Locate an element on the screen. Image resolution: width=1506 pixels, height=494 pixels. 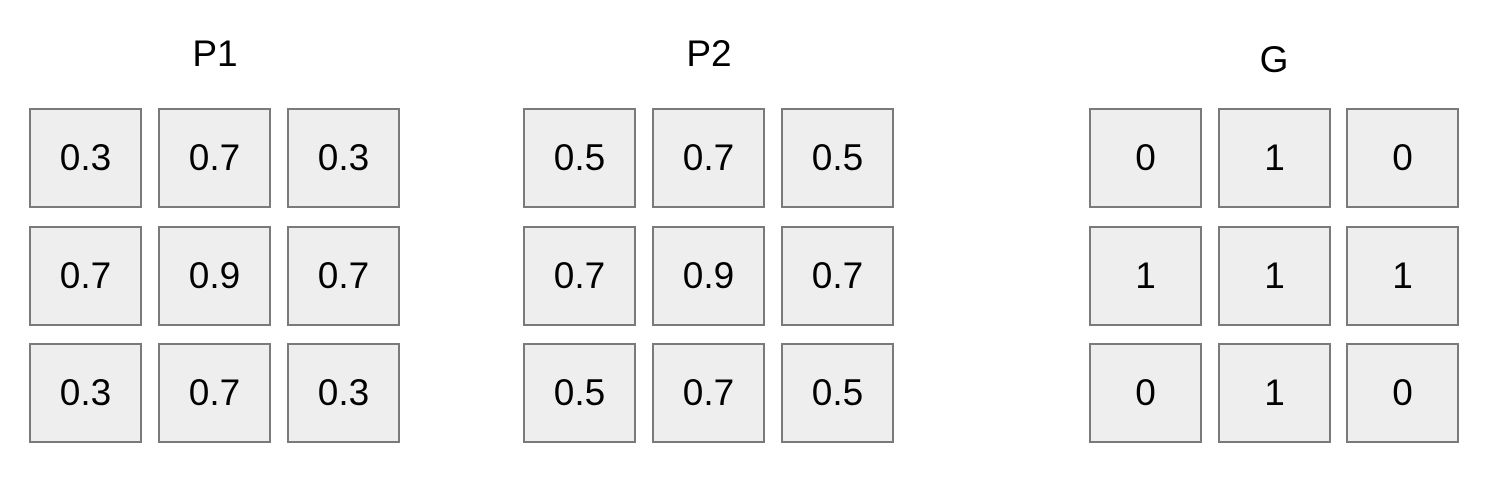
matrix-title-p2: P2 is located at coordinates (709, 53).